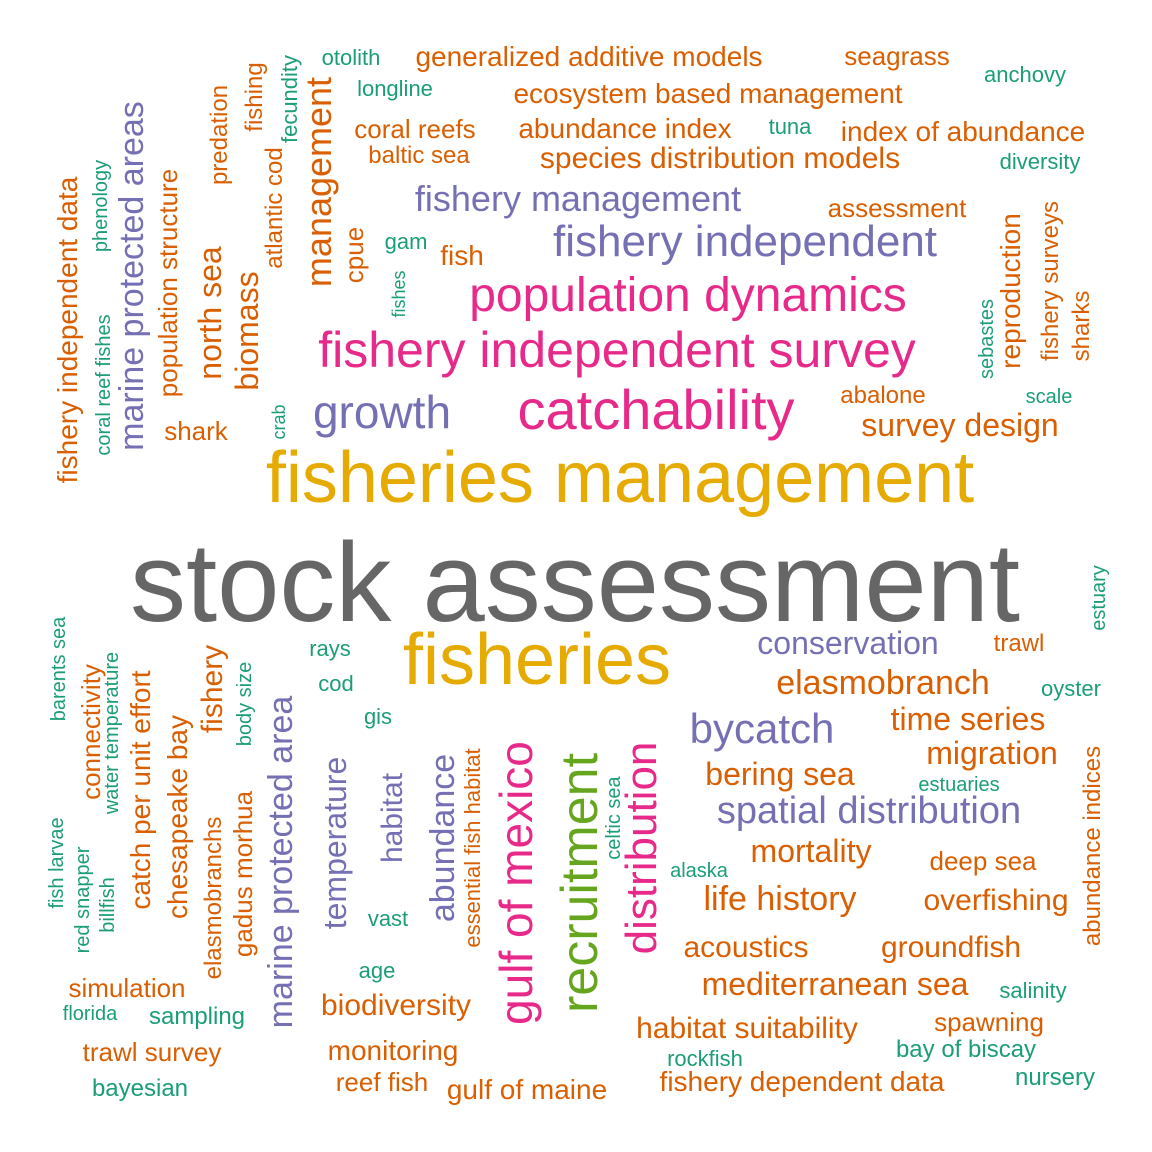 This screenshot has height=1152, width=1152. What do you see at coordinates (516, 883) in the screenshot?
I see `word-gulf-of-mexico: gulf of mexico` at bounding box center [516, 883].